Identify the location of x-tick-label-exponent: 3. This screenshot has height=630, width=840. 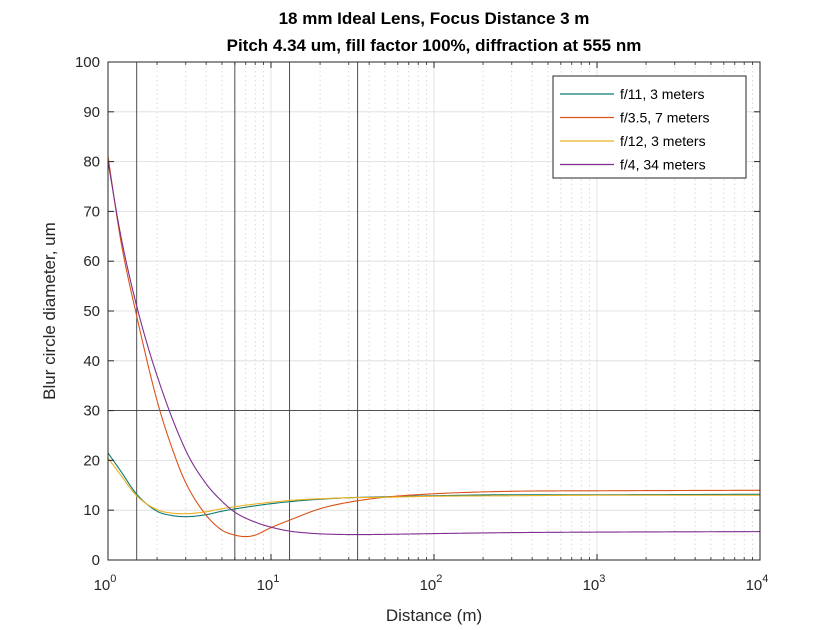
(602, 579).